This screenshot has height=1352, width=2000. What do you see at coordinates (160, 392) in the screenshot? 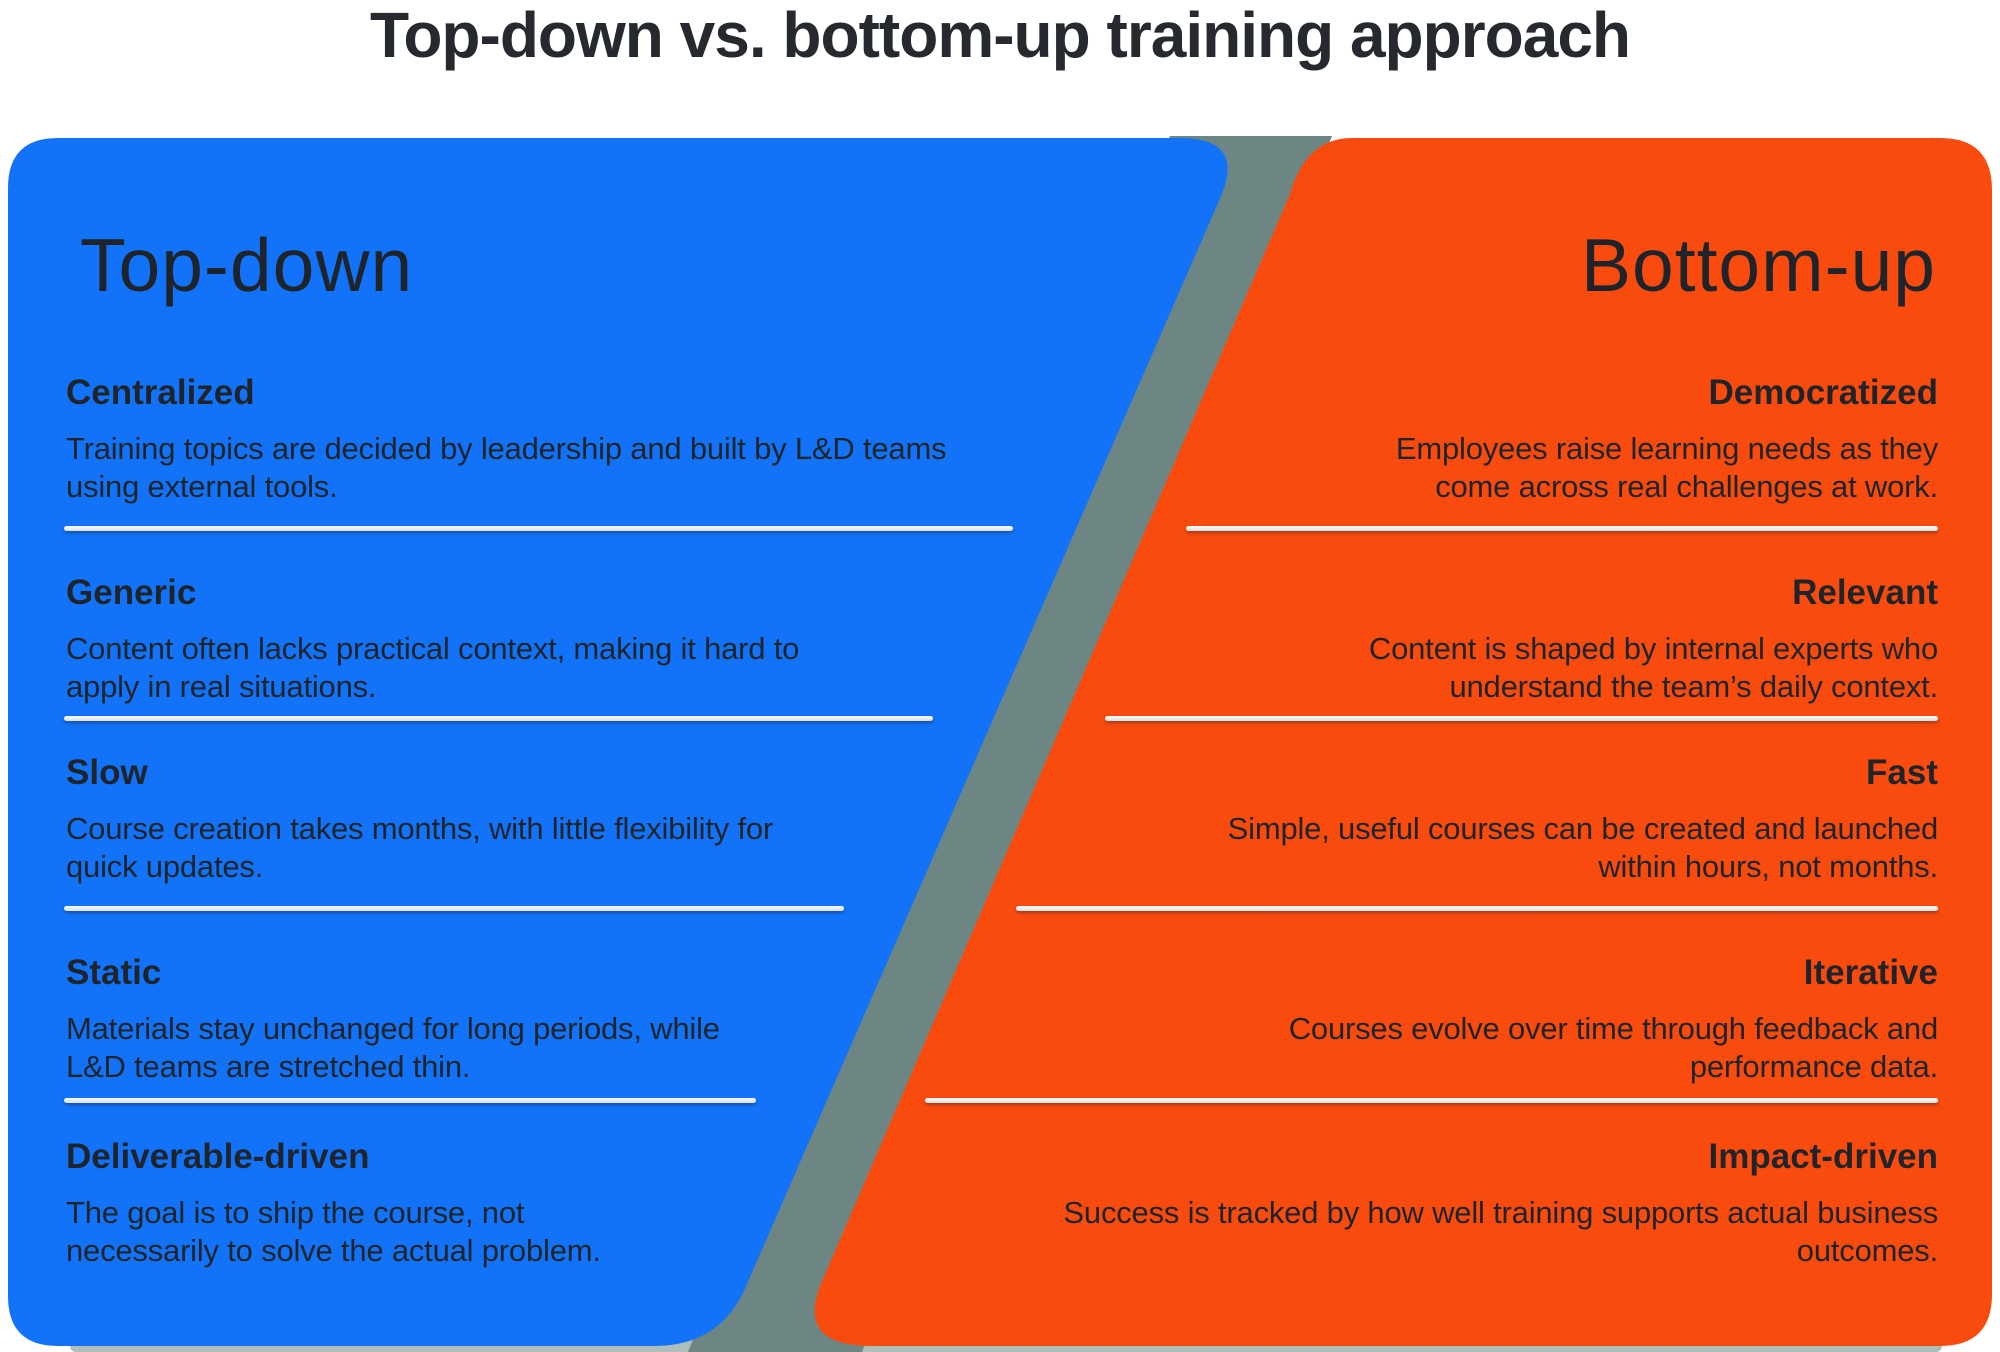
I see `section-heading: Centralized` at bounding box center [160, 392].